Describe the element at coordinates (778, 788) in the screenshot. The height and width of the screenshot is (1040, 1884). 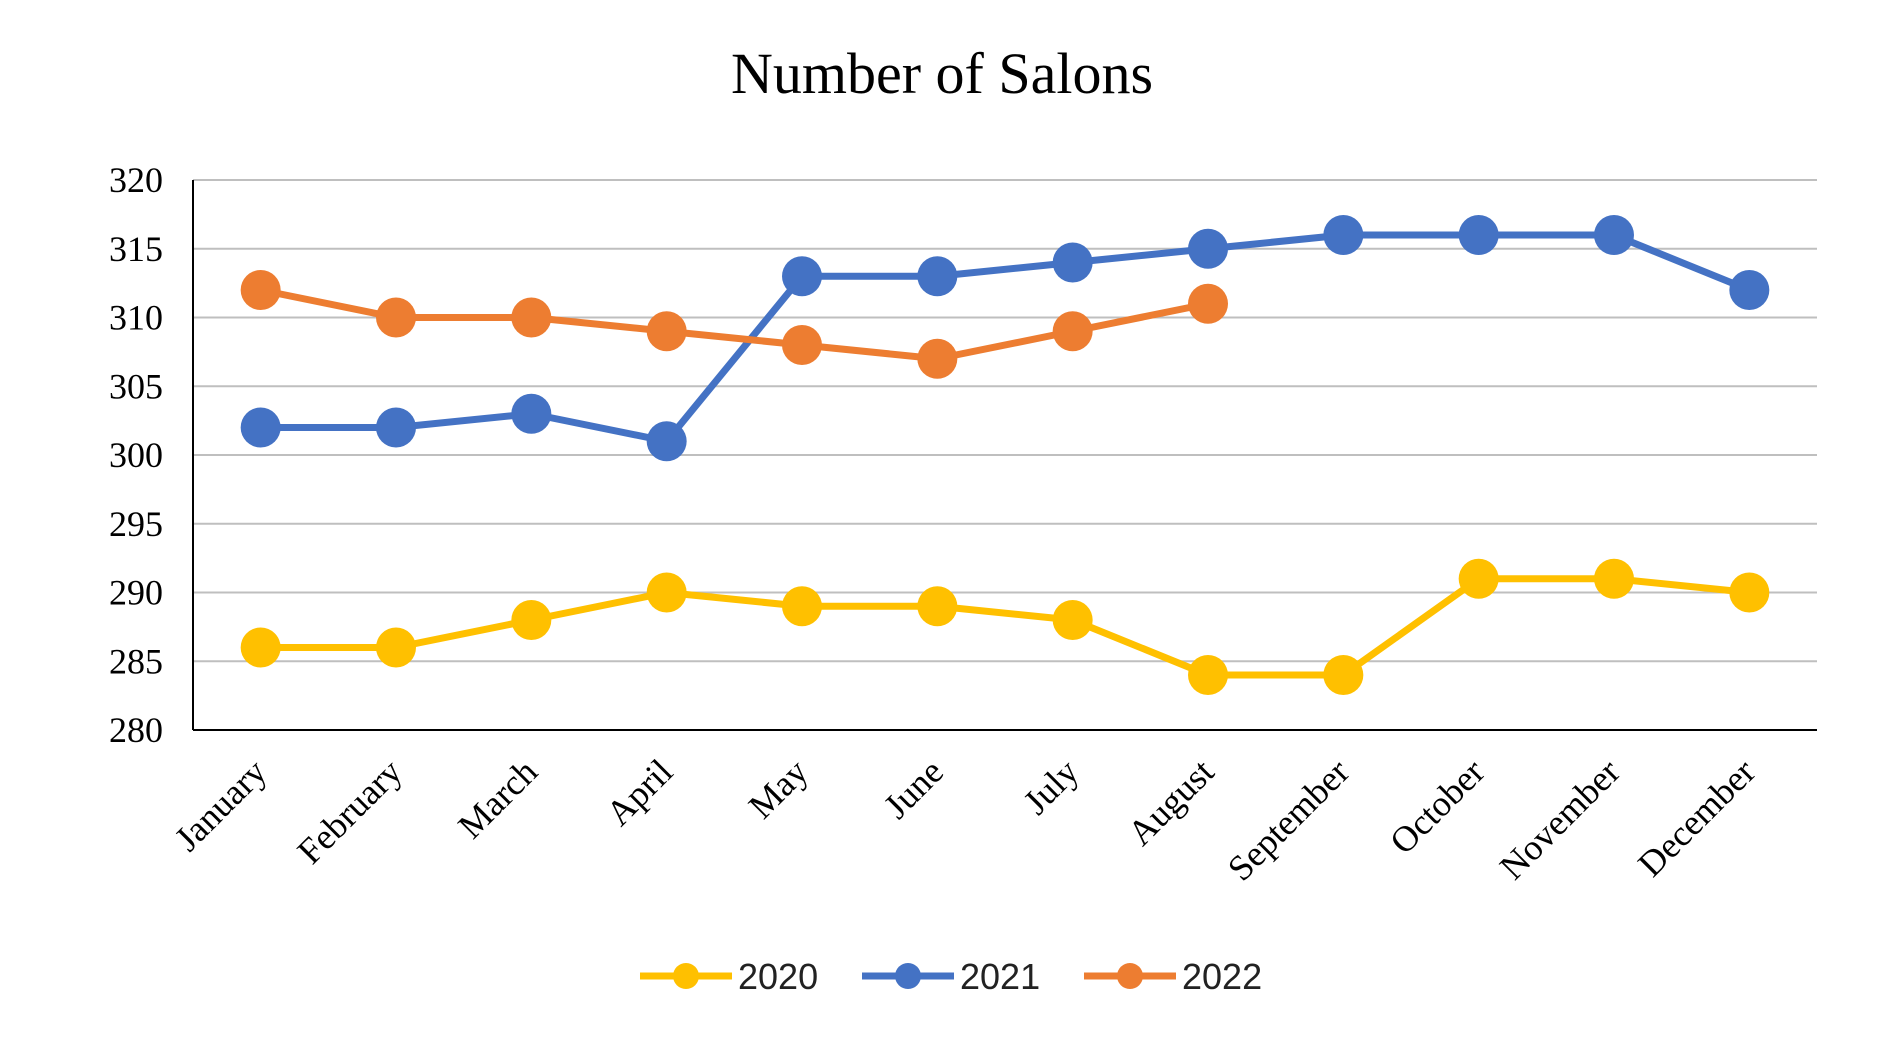
I see `x-tick-label: May` at that location.